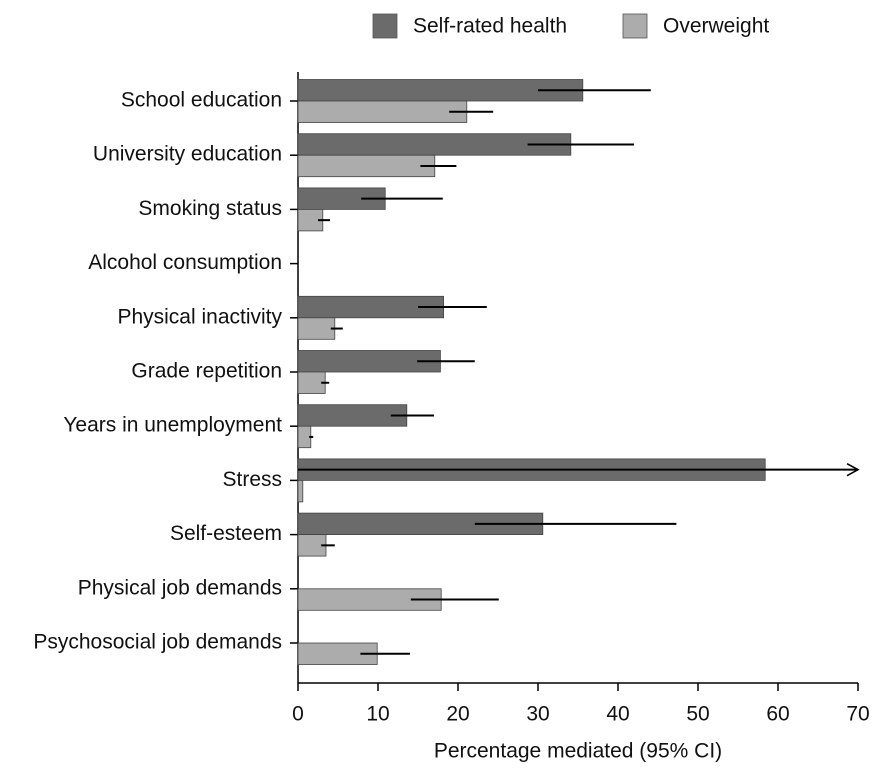 The height and width of the screenshot is (772, 872). I want to click on x-tick-label: 30, so click(537, 714).